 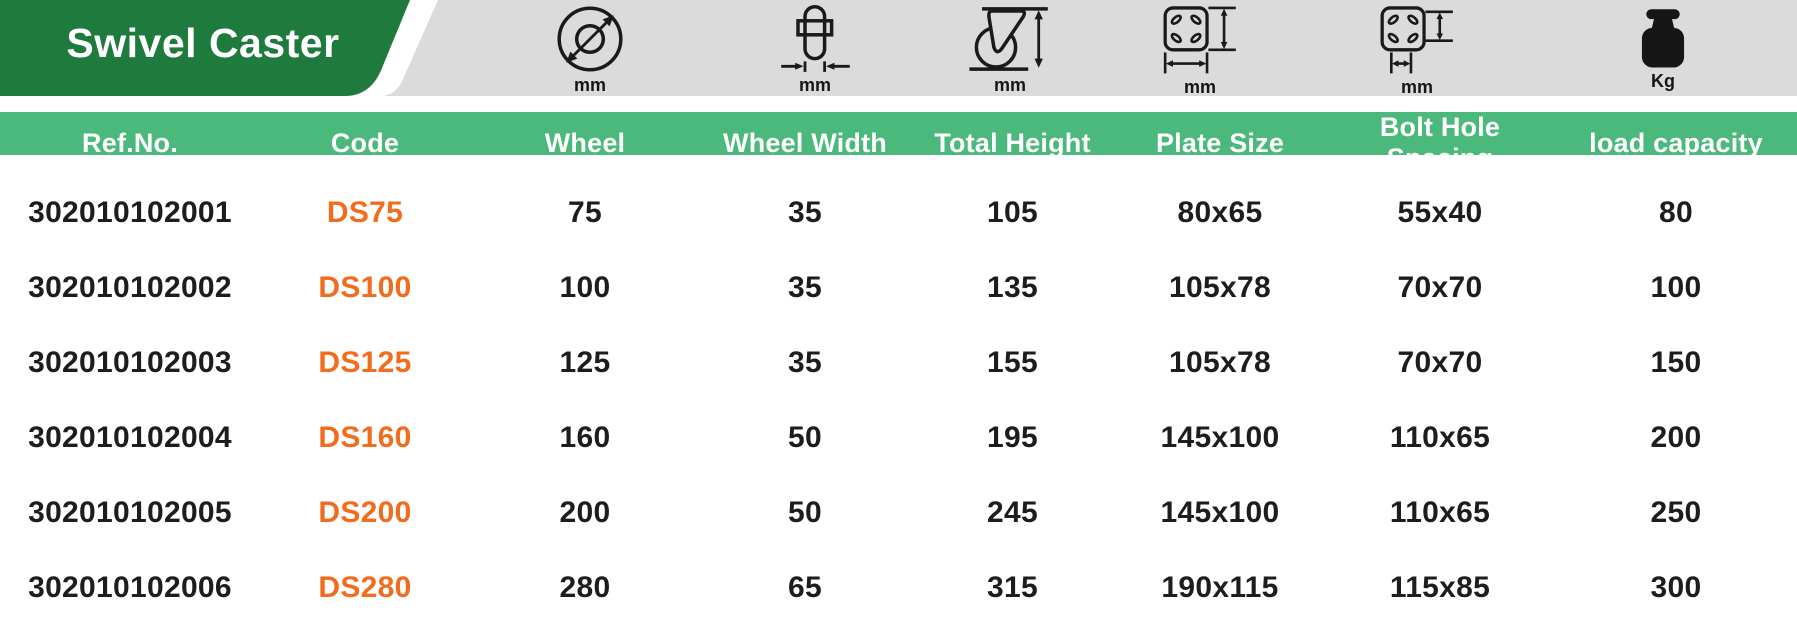 I want to click on cell-wheel: 200, so click(x=585, y=512).